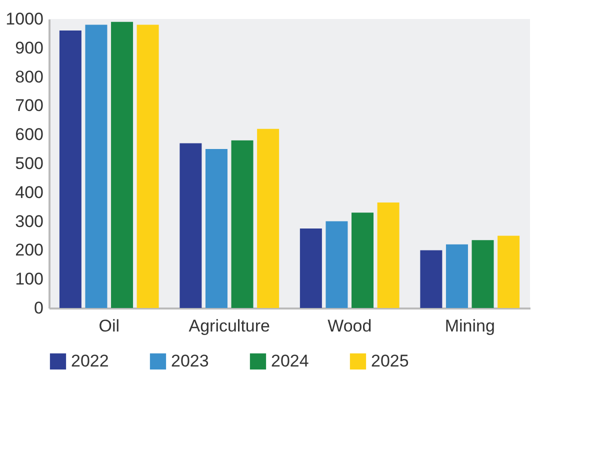  Describe the element at coordinates (350, 326) in the screenshot. I see `x-tick-label: Wood` at that location.